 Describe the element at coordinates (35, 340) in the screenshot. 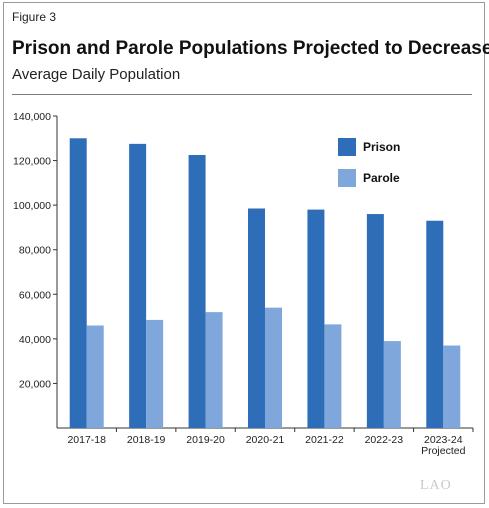

I see `y-tick-label: 40,000` at that location.